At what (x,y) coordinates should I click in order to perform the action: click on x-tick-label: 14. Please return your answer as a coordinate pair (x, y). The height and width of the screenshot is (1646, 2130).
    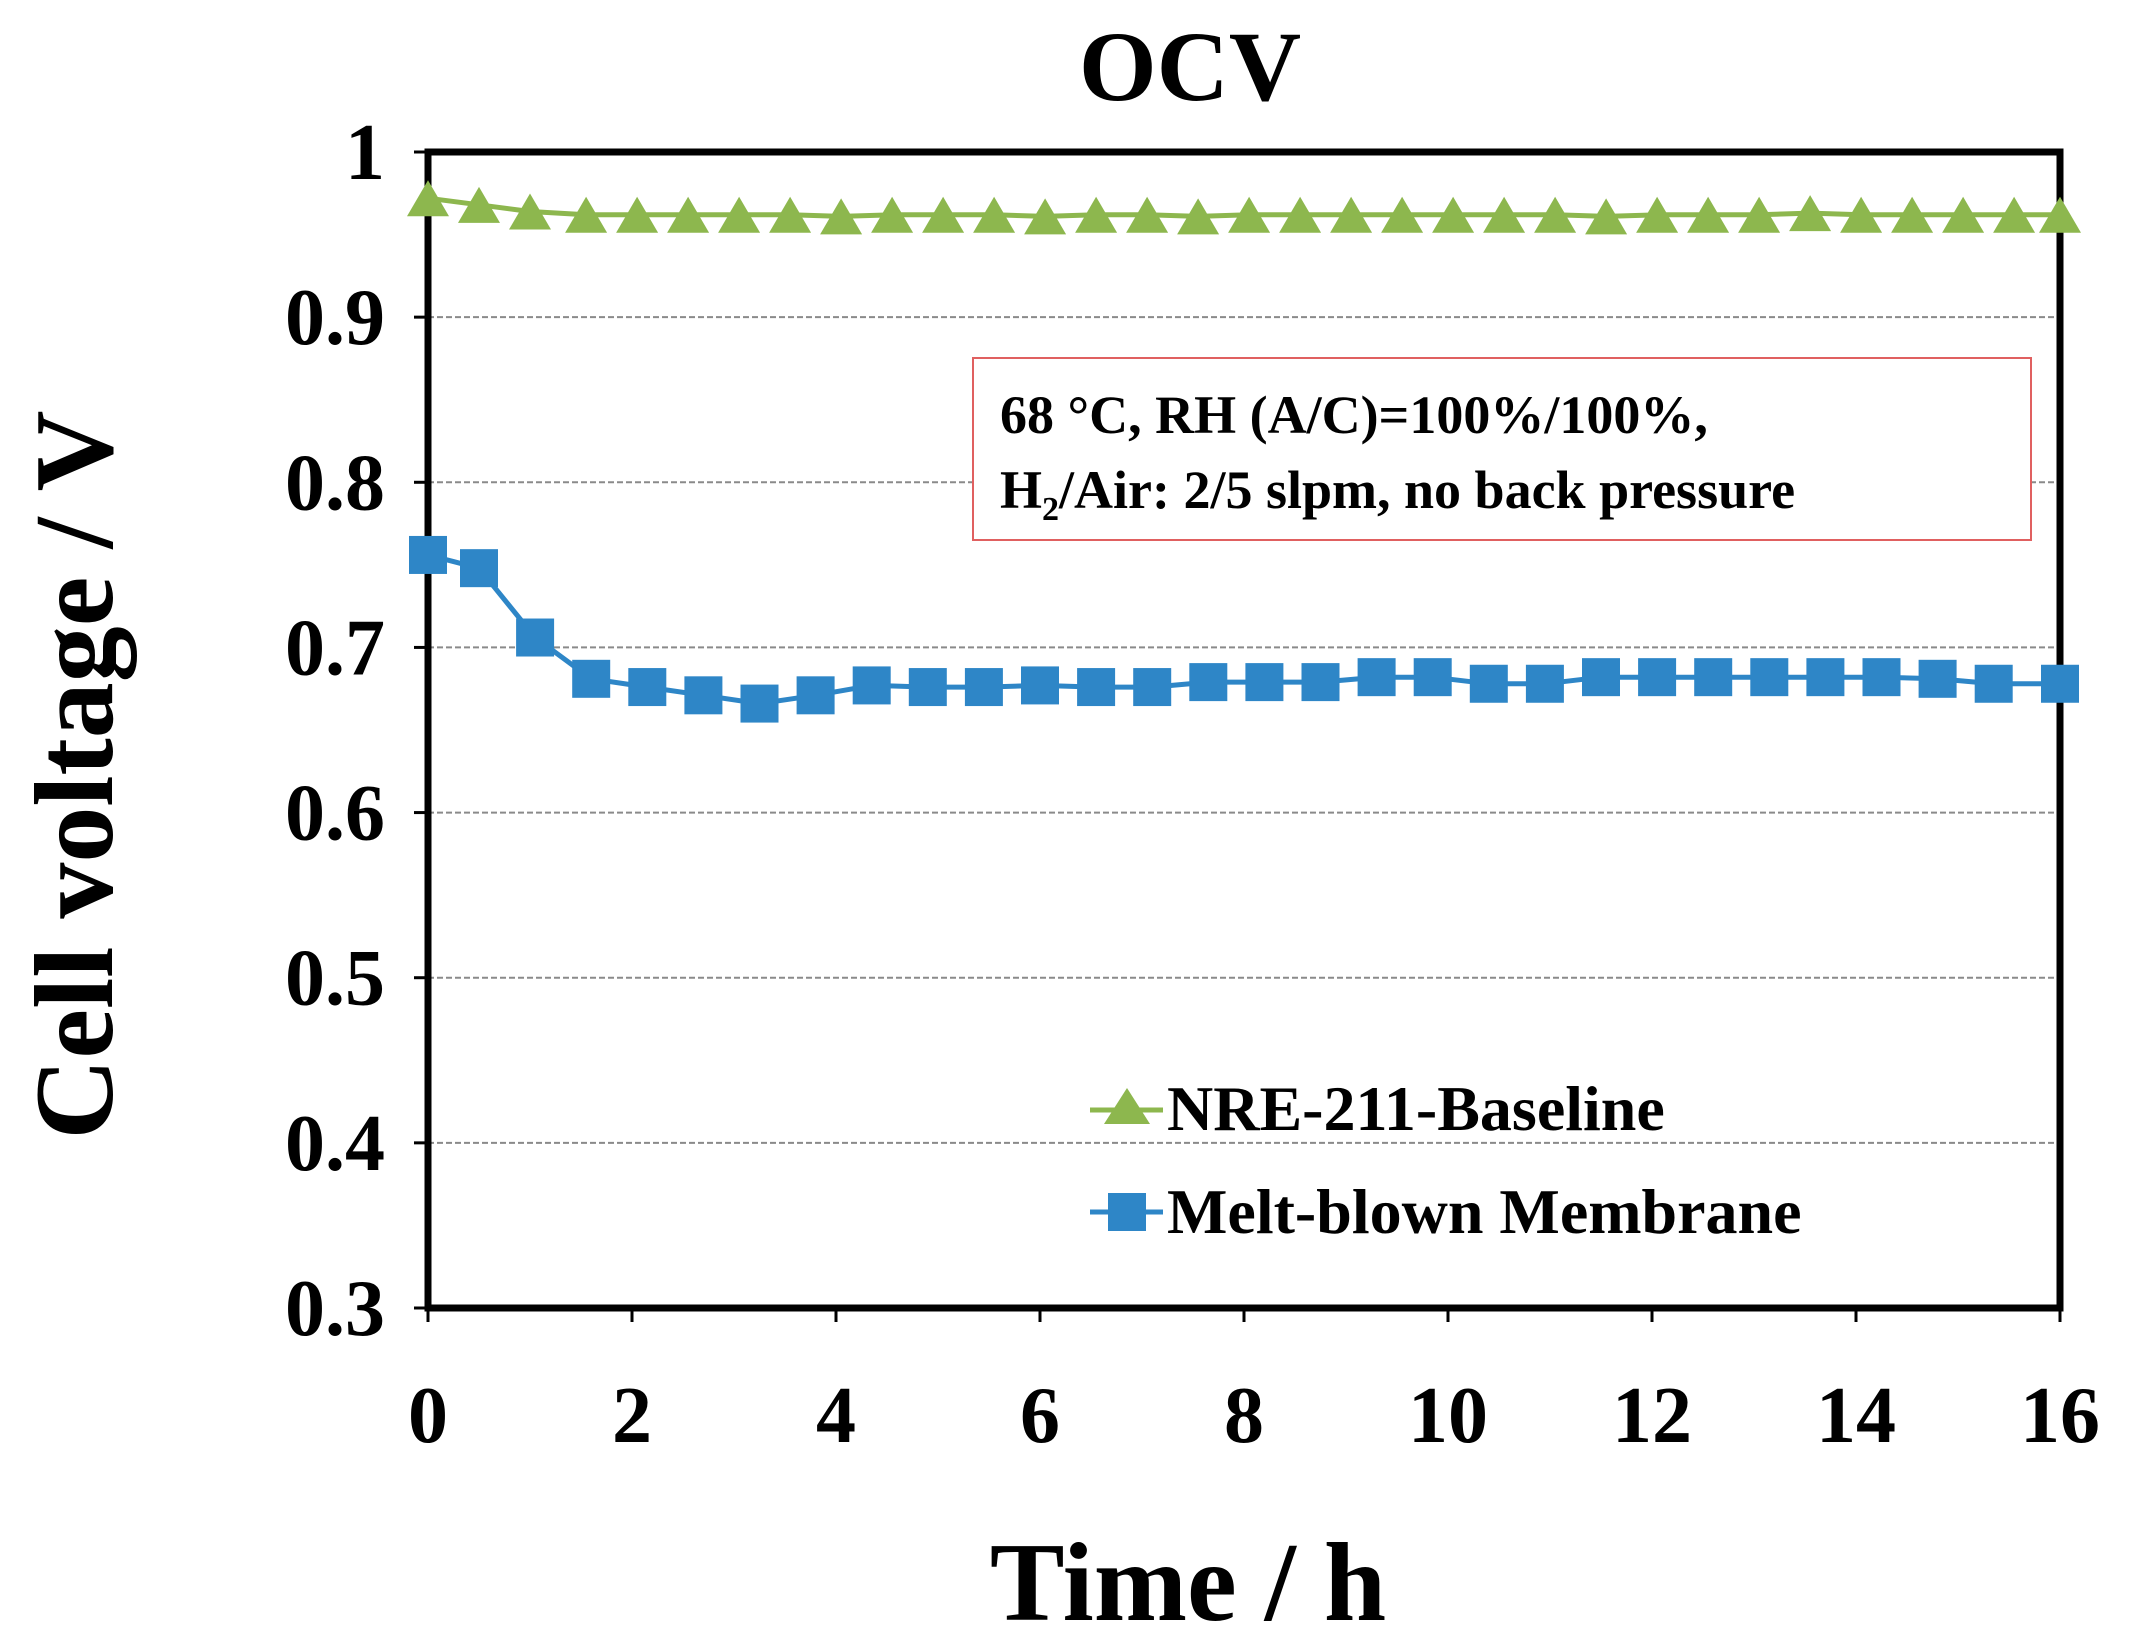
    Looking at the image, I should click on (1856, 1416).